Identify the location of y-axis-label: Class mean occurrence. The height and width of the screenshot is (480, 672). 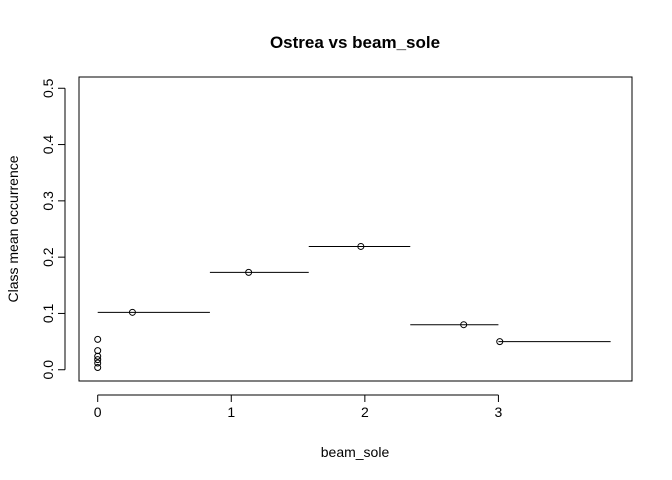
(13, 228).